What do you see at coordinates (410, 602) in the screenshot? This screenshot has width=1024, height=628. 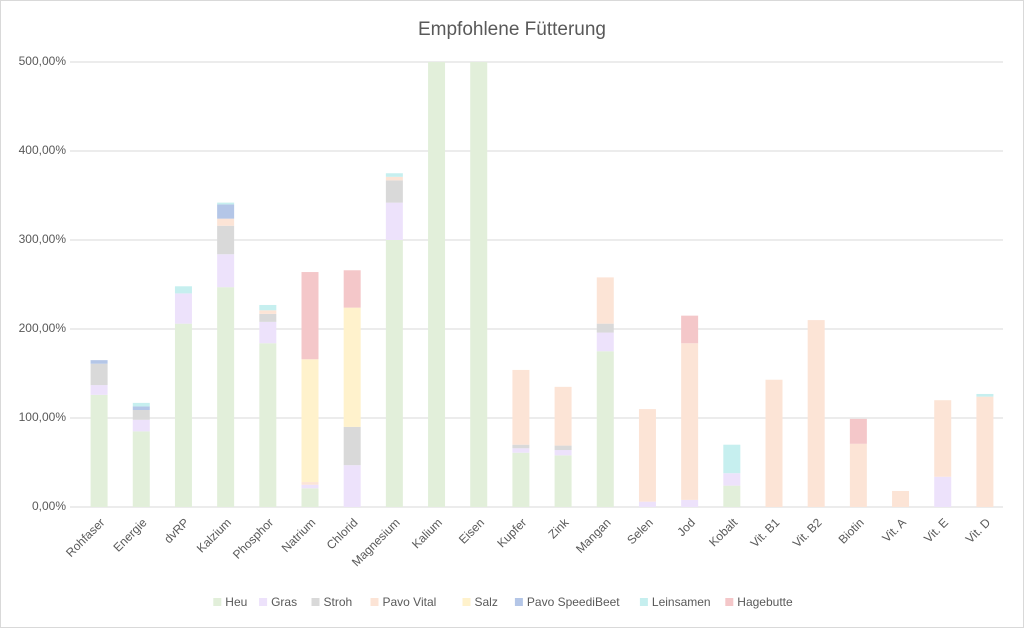 I see `legend-label: Pavo Vital` at bounding box center [410, 602].